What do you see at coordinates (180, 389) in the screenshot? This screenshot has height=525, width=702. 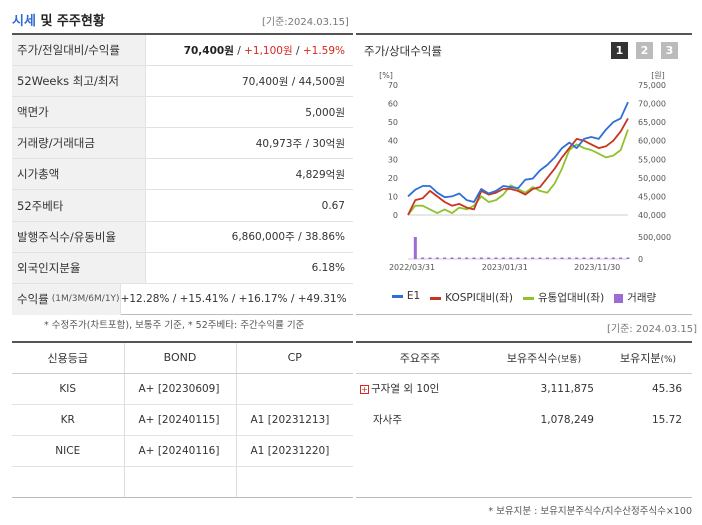 I see `bond-rating: A+ [20230609]` at bounding box center [180, 389].